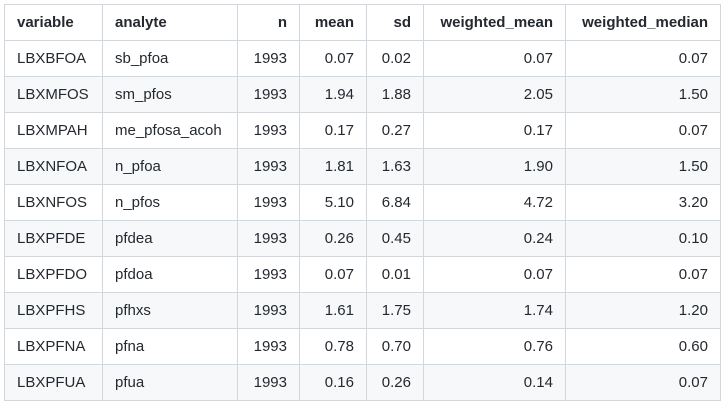  Describe the element at coordinates (395, 166) in the screenshot. I see `cell-sd: 1.63` at that location.